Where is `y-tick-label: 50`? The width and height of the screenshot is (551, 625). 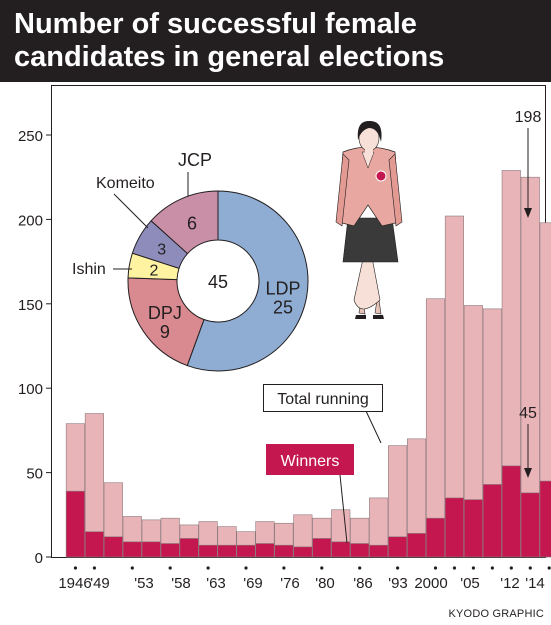
y-tick-label: 50 is located at coordinates (34, 474).